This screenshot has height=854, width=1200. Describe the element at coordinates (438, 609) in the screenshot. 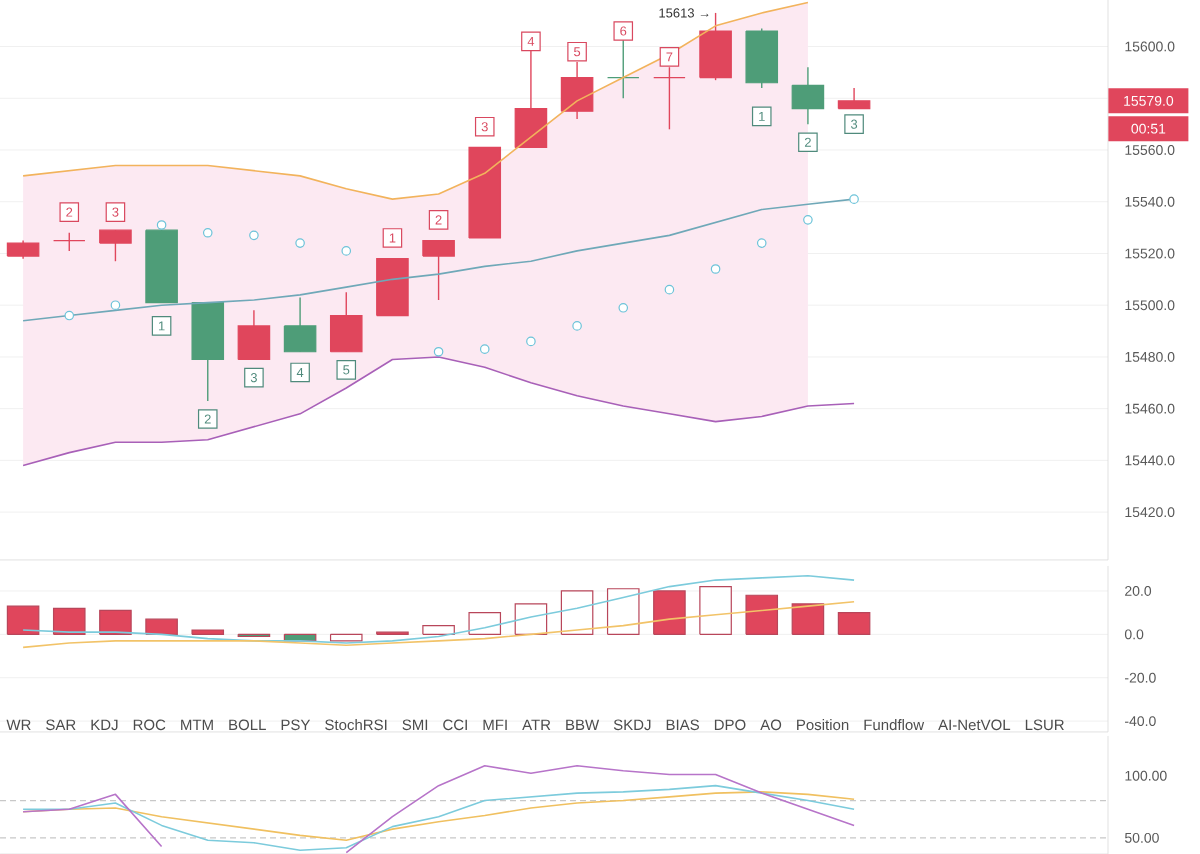

I see `line-series` at that location.